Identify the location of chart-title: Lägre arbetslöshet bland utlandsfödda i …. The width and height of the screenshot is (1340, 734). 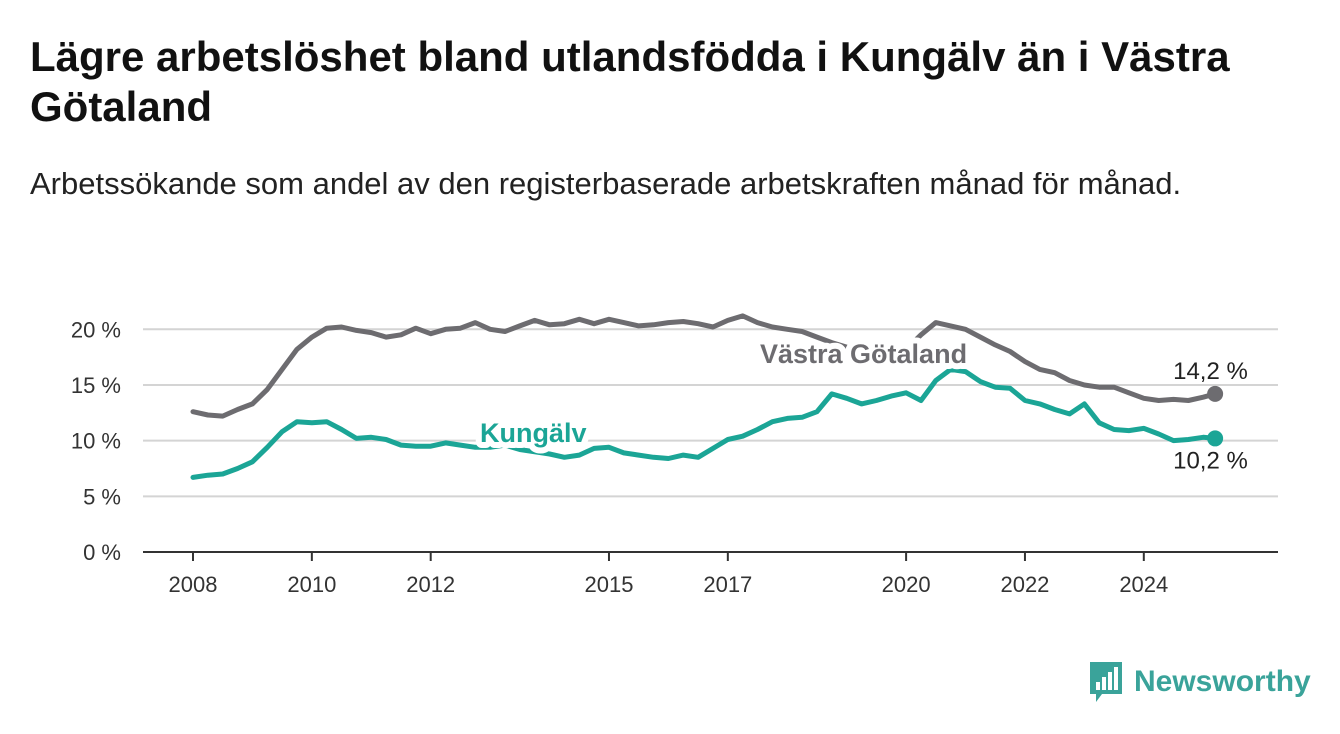
(630, 81).